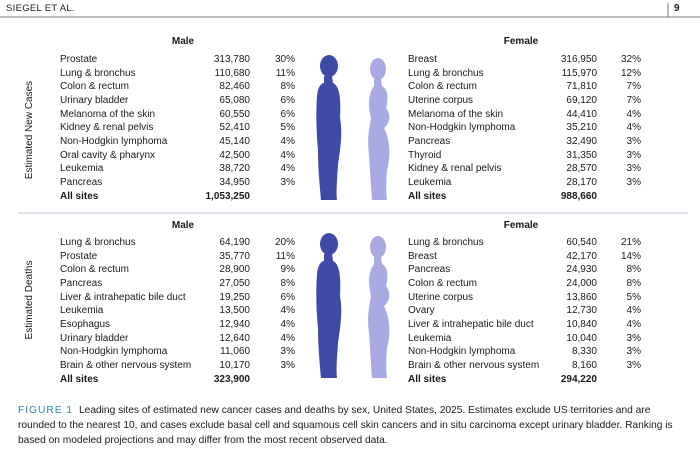 Image resolution: width=700 pixels, height=455 pixels. Describe the element at coordinates (581, 338) in the screenshot. I see `site-count: 10,040` at that location.